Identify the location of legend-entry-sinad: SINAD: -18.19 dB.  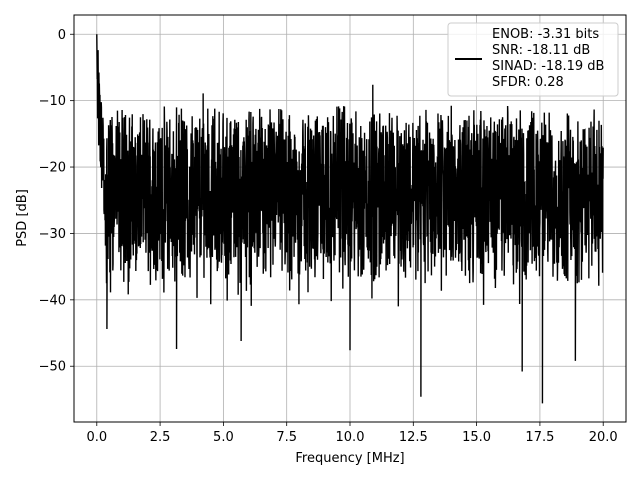
(548, 66).